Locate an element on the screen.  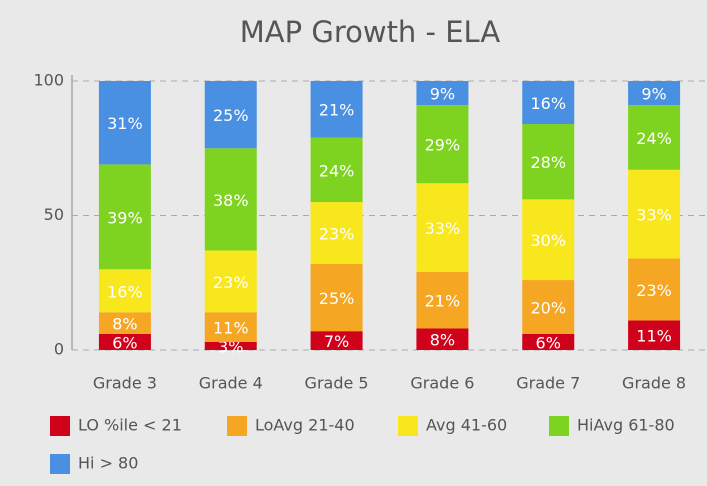
data-label: 38% is located at coordinates (231, 200).